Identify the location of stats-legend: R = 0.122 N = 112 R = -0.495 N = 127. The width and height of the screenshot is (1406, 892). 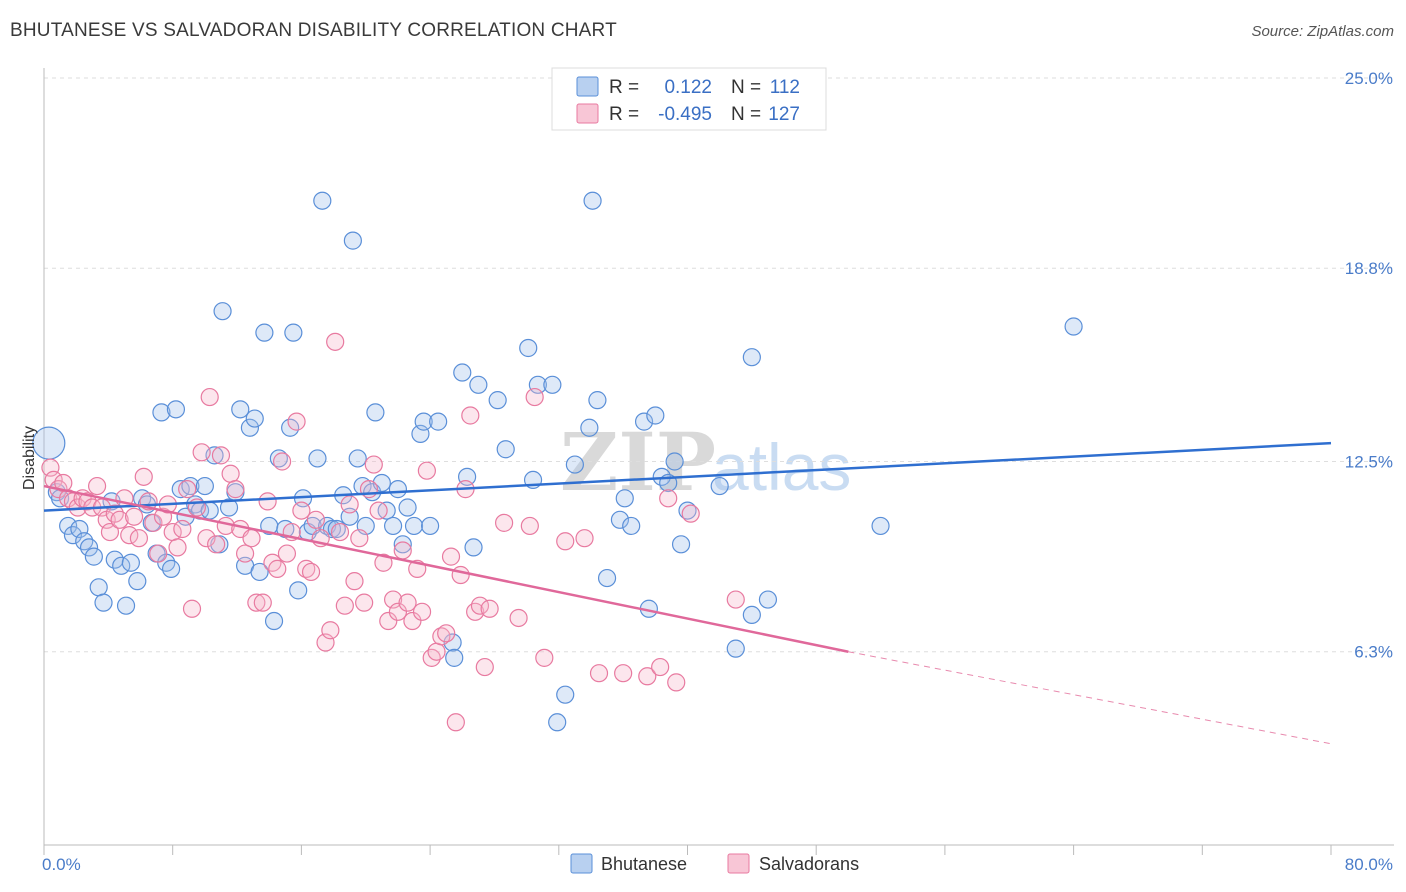
(689, 99).